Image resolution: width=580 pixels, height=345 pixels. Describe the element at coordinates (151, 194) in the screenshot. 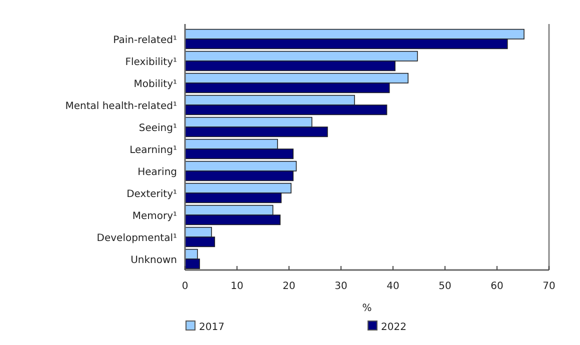

I see `y-tick-label: Dexterity¹` at that location.